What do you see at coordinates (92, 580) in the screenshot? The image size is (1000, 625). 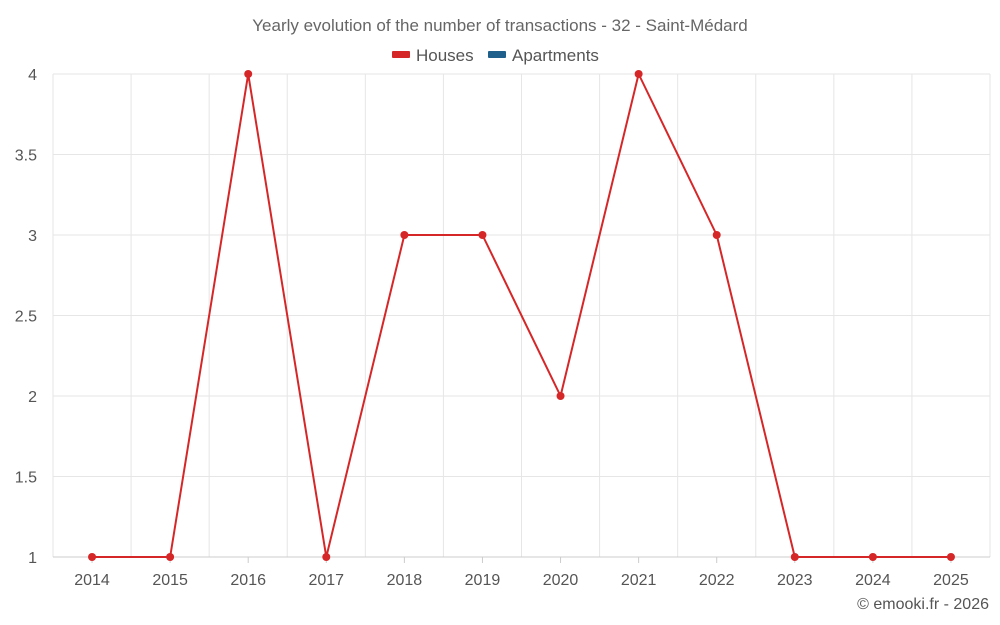 I see `x-tick-label: 2014` at bounding box center [92, 580].